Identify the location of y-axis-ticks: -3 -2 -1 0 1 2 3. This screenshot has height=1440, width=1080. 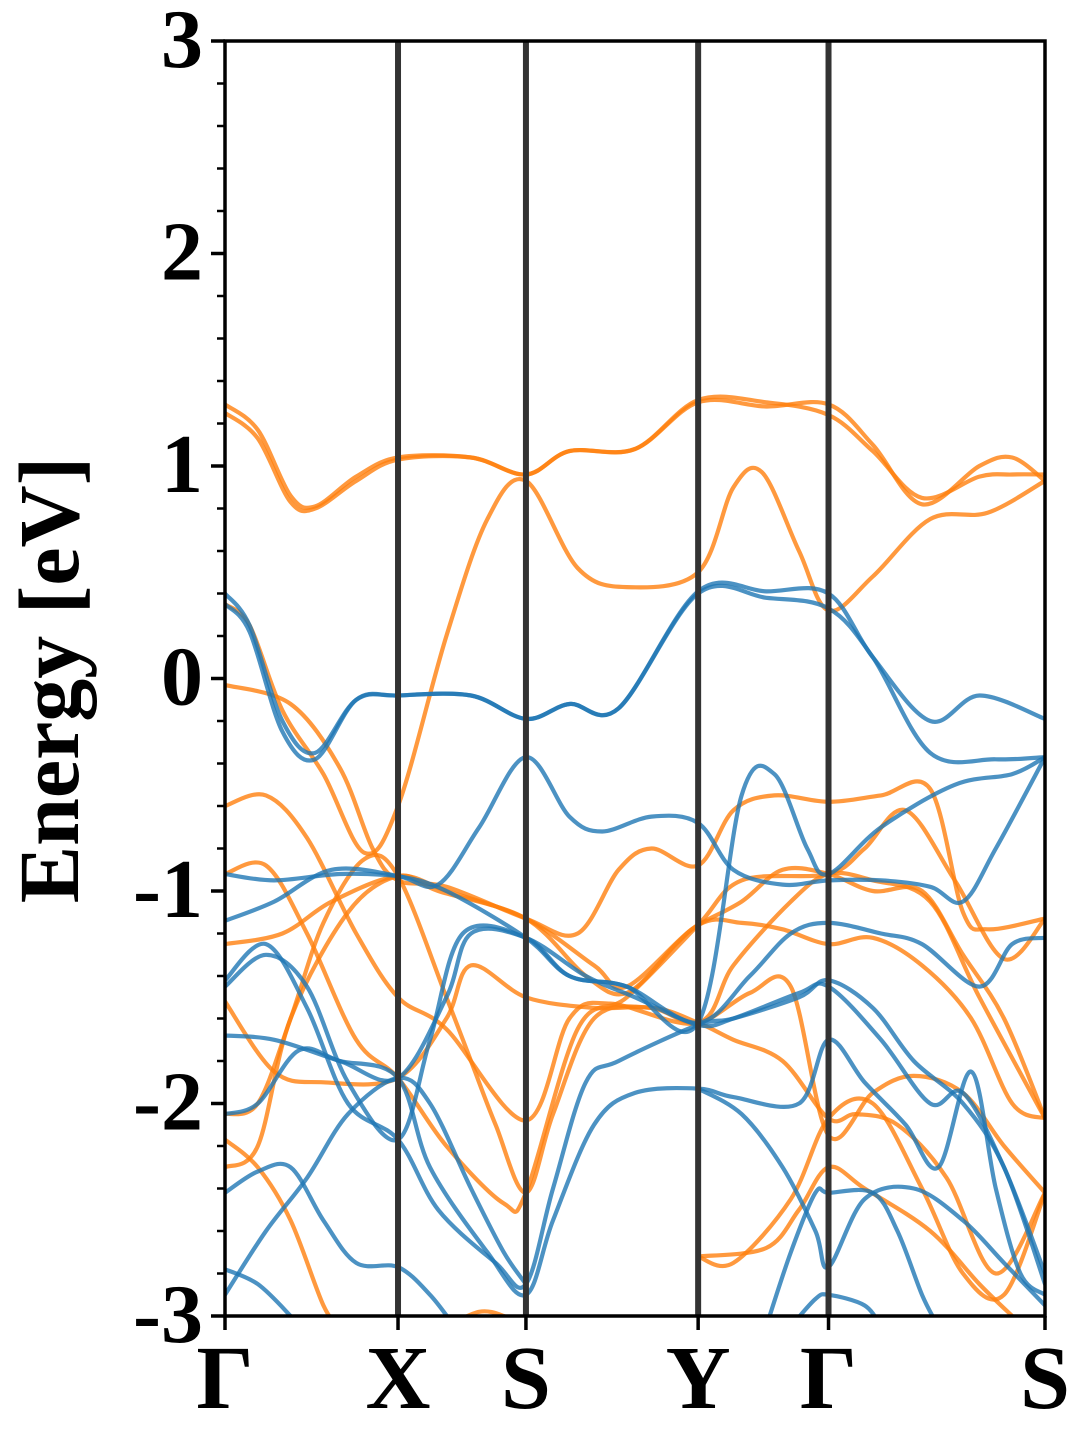
(179, 680).